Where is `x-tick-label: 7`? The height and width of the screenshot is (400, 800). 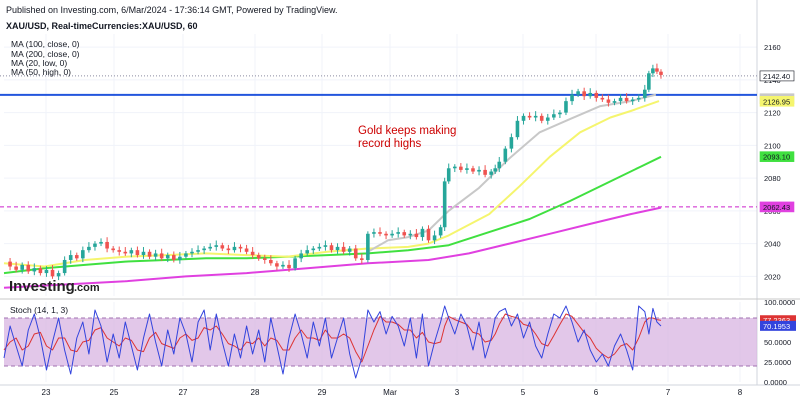 x-tick-label: 7 is located at coordinates (668, 392).